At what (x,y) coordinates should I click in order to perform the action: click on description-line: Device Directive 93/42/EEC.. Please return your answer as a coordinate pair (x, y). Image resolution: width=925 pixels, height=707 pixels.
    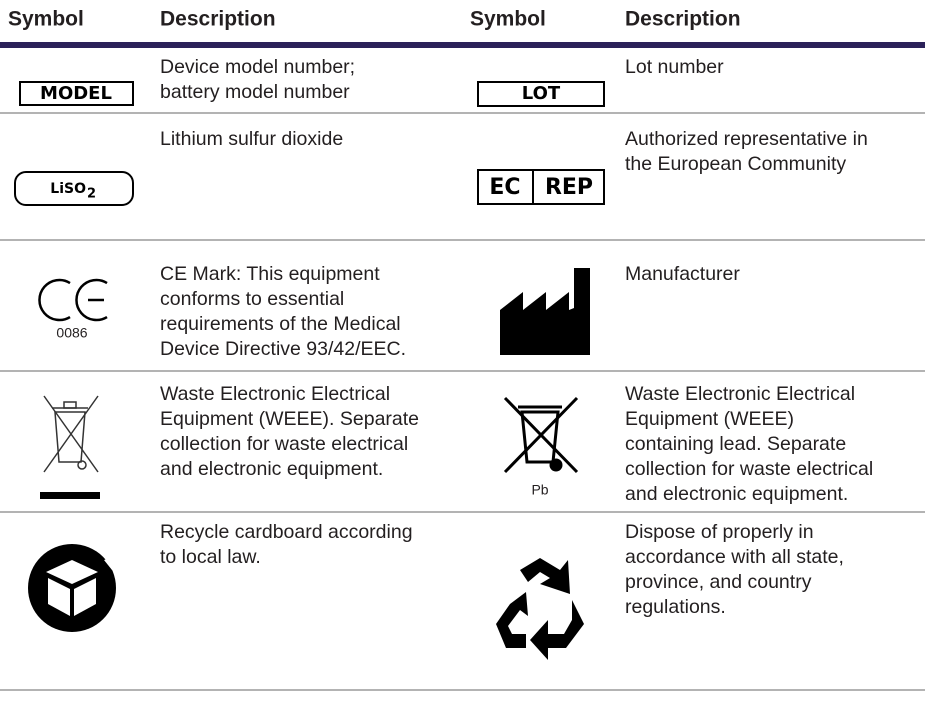
    Looking at the image, I should click on (283, 349).